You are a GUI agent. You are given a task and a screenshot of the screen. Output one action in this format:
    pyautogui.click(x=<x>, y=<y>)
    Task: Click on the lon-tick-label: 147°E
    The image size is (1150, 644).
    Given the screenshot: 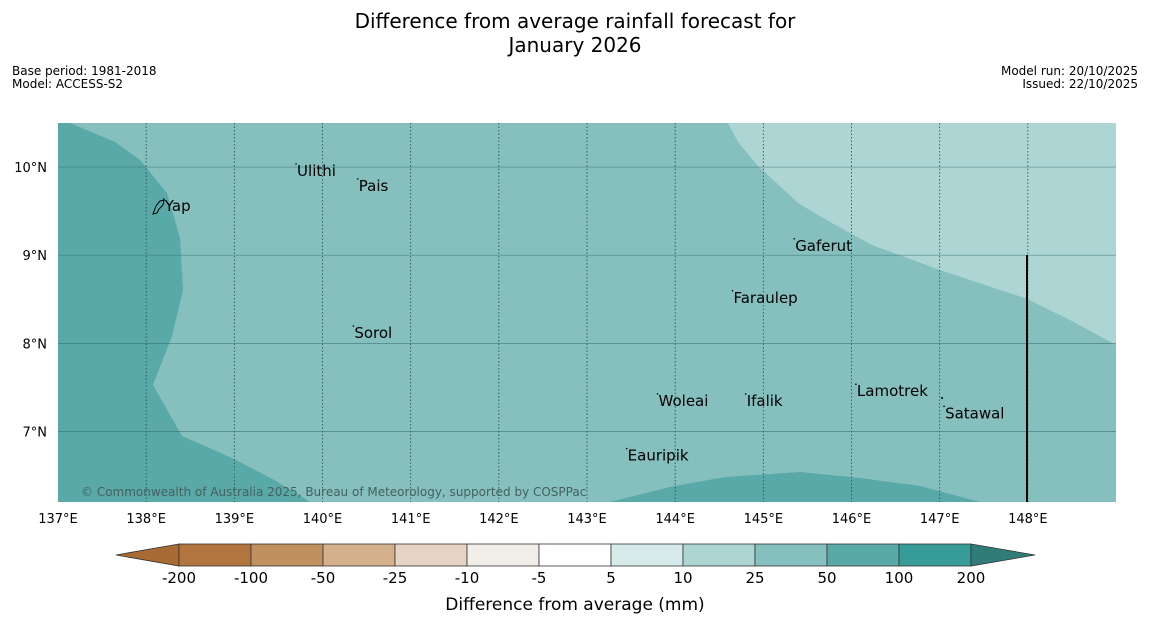 What is the action you would take?
    pyautogui.click(x=940, y=519)
    